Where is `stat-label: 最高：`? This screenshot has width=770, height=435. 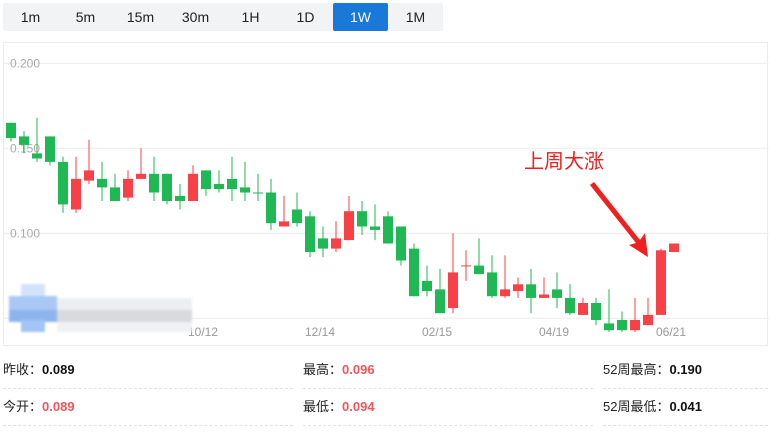 stat-label: 最高： is located at coordinates (323, 369).